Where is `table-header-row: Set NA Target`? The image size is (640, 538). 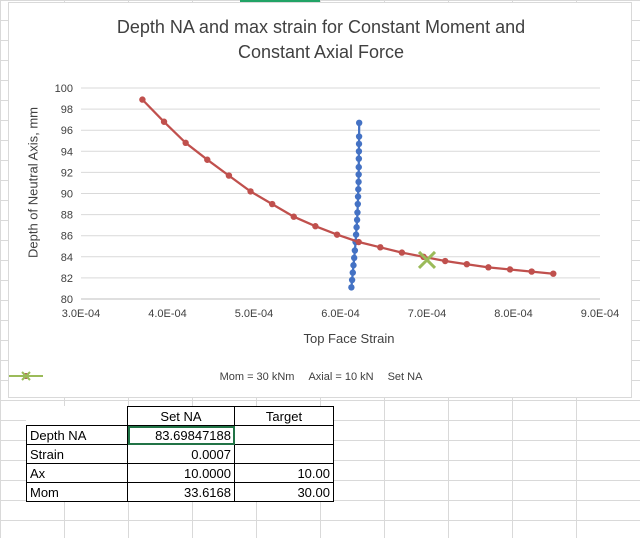
table-header-row: Set NA Target is located at coordinates (180, 416).